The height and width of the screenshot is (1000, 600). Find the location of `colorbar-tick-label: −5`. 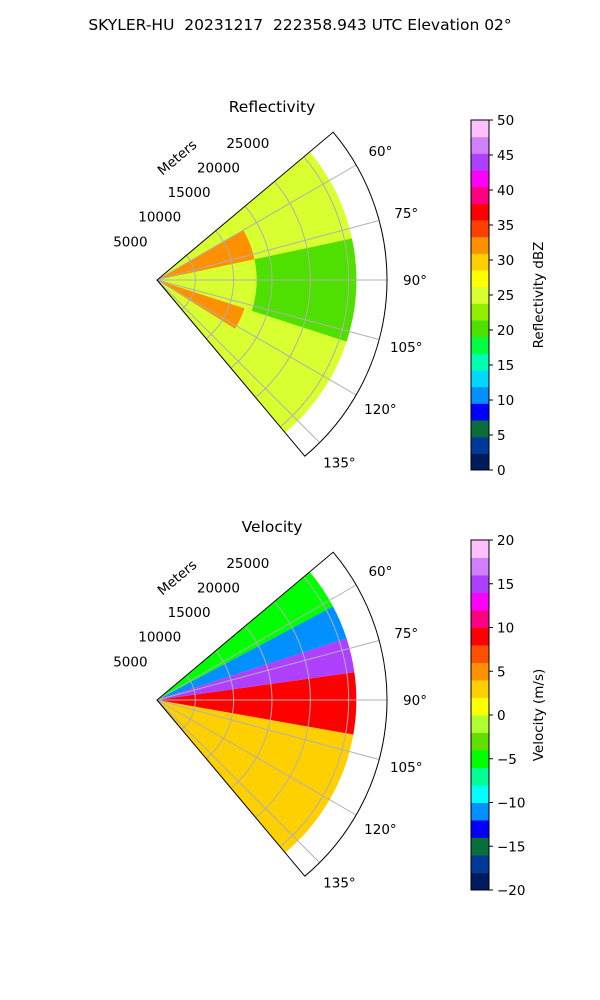

colorbar-tick-label: −5 is located at coordinates (507, 760).